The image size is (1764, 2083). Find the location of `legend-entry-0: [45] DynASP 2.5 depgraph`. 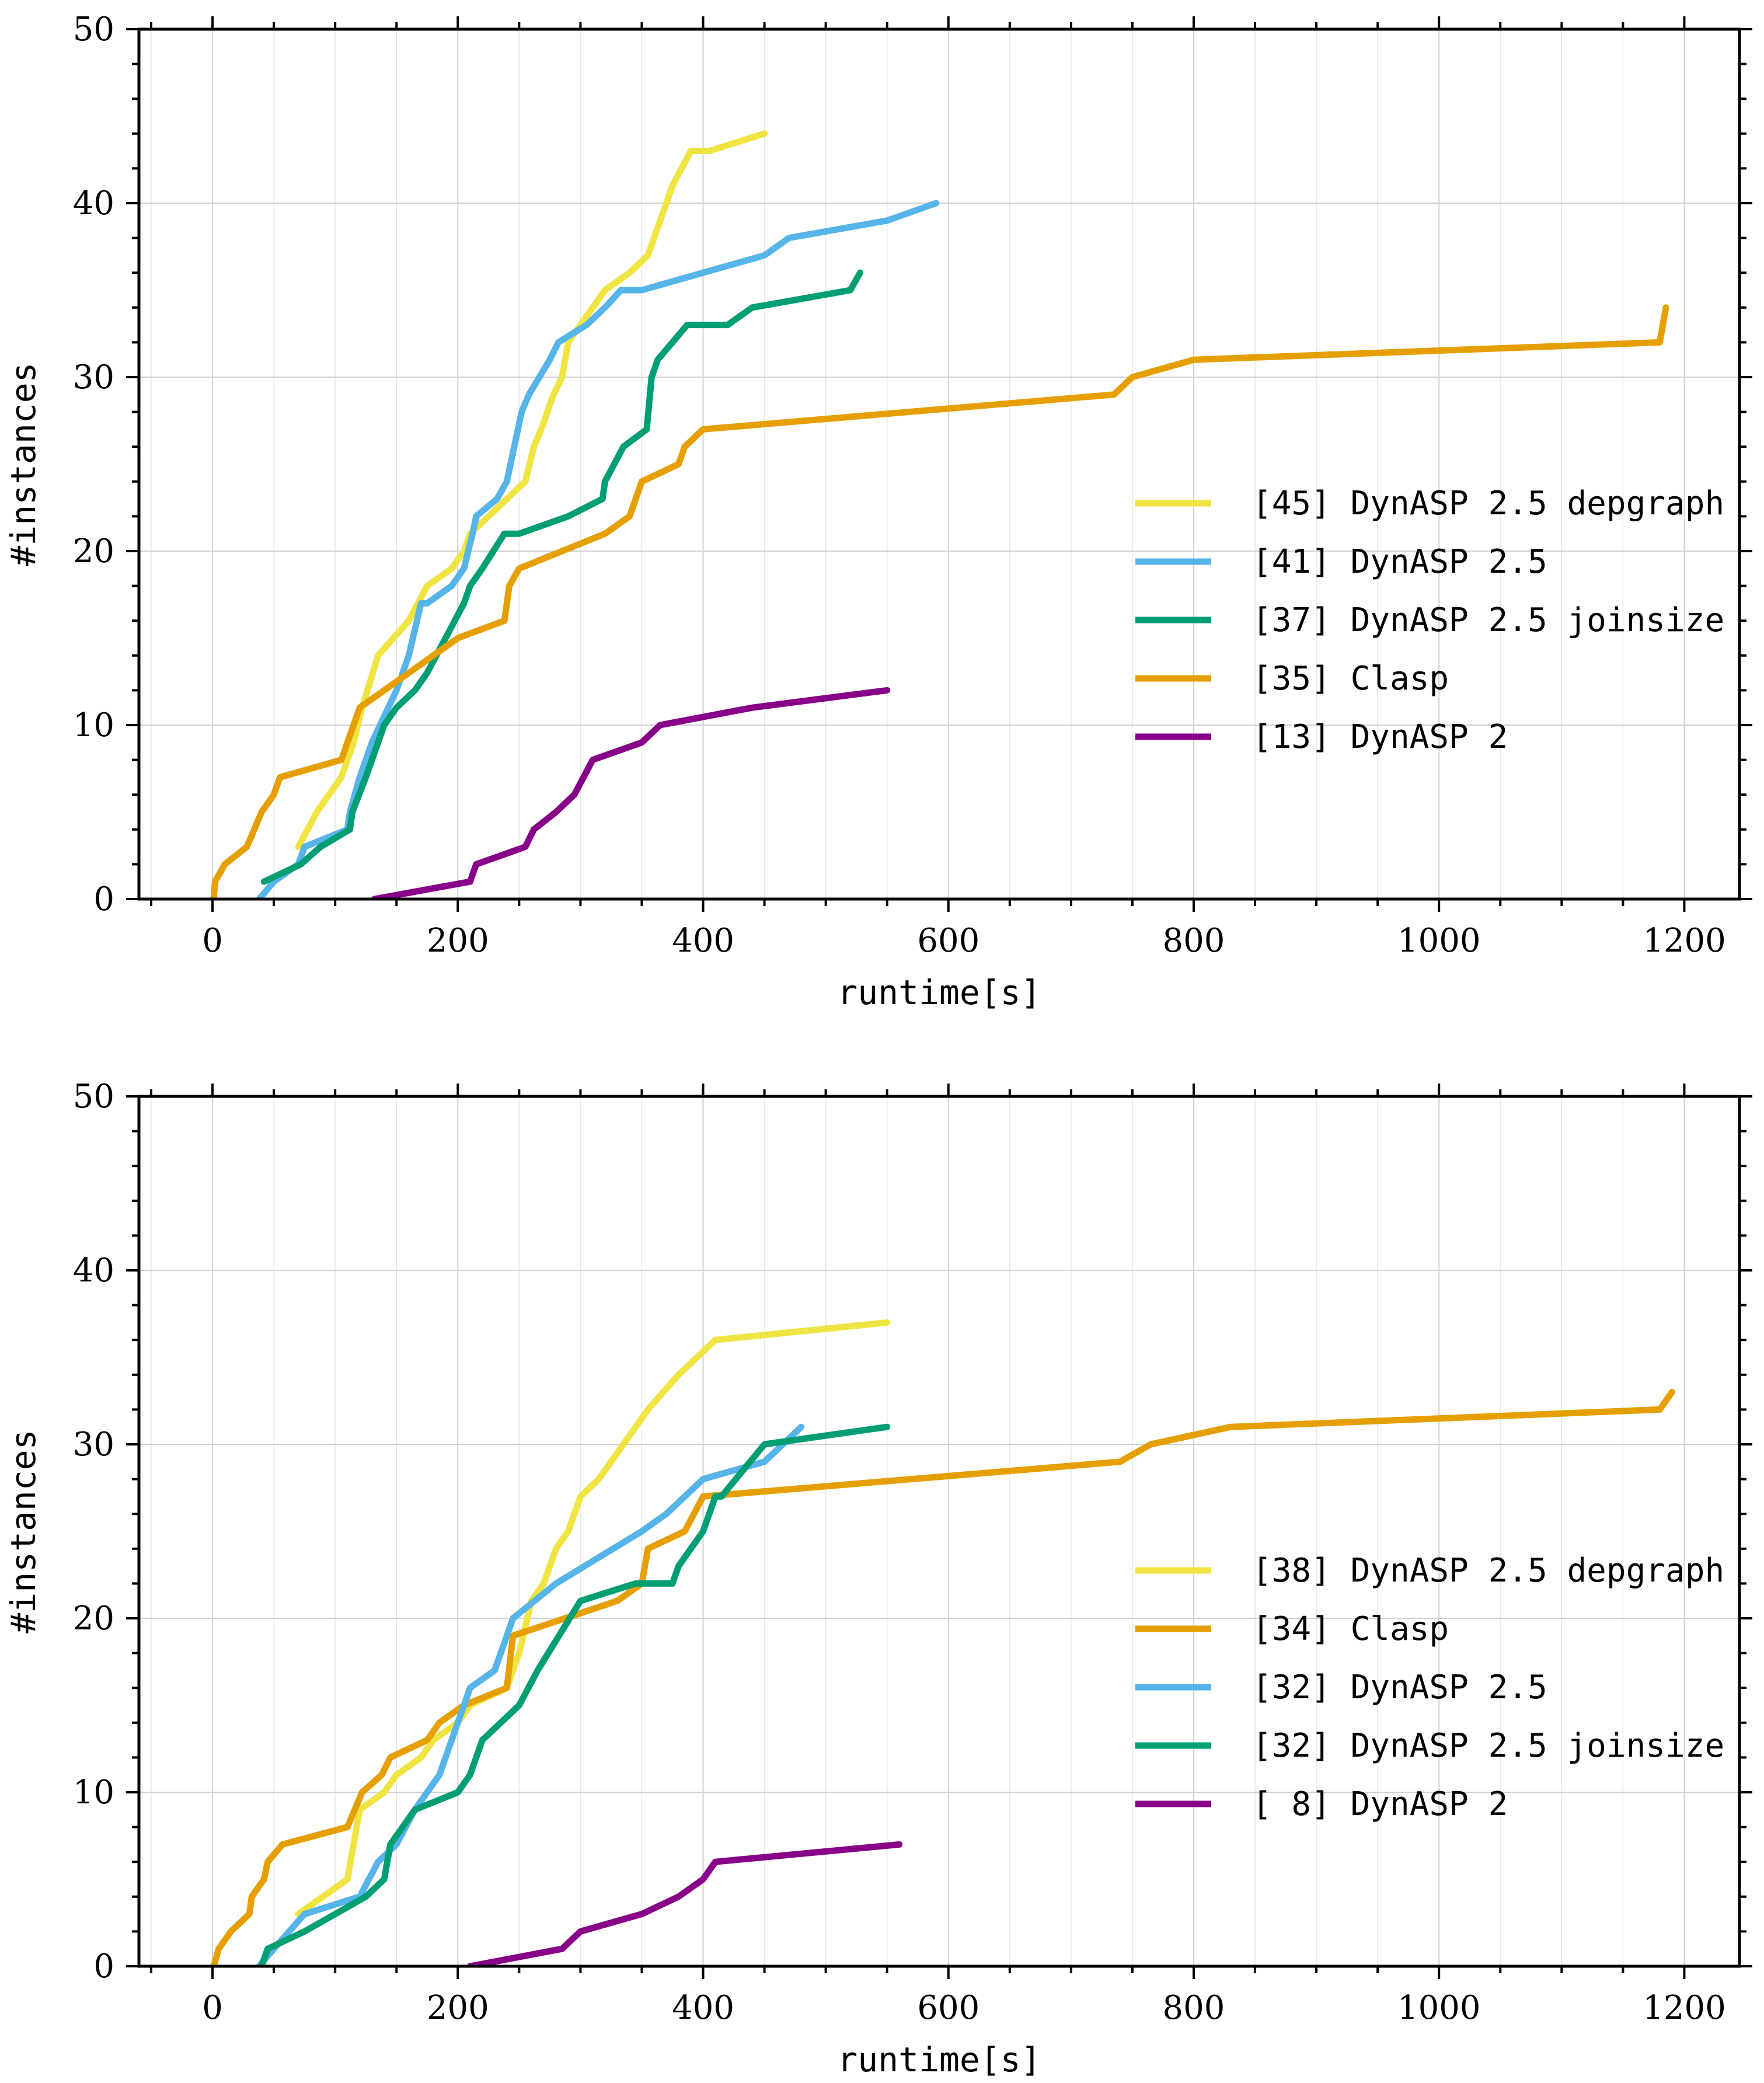

legend-entry-0: [45] DynASP 2.5 depgraph is located at coordinates (1488, 504).